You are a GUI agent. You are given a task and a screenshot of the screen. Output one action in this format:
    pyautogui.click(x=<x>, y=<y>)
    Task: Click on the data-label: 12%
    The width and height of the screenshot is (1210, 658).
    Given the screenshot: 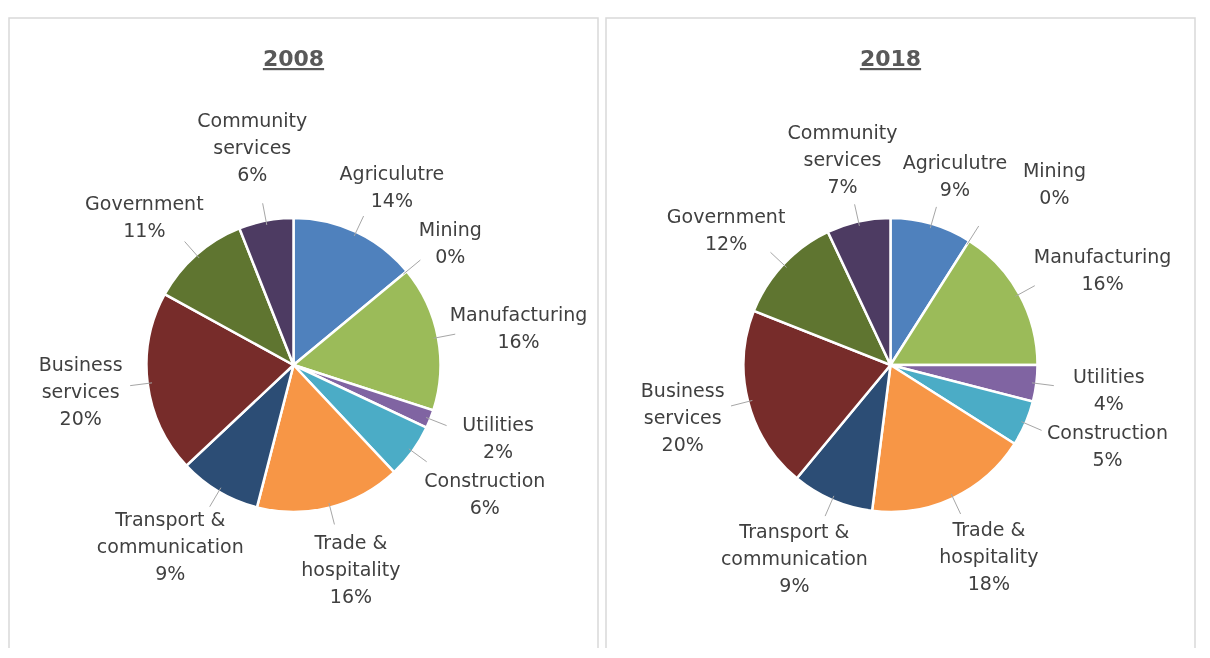 What is the action you would take?
    pyautogui.click(x=726, y=243)
    